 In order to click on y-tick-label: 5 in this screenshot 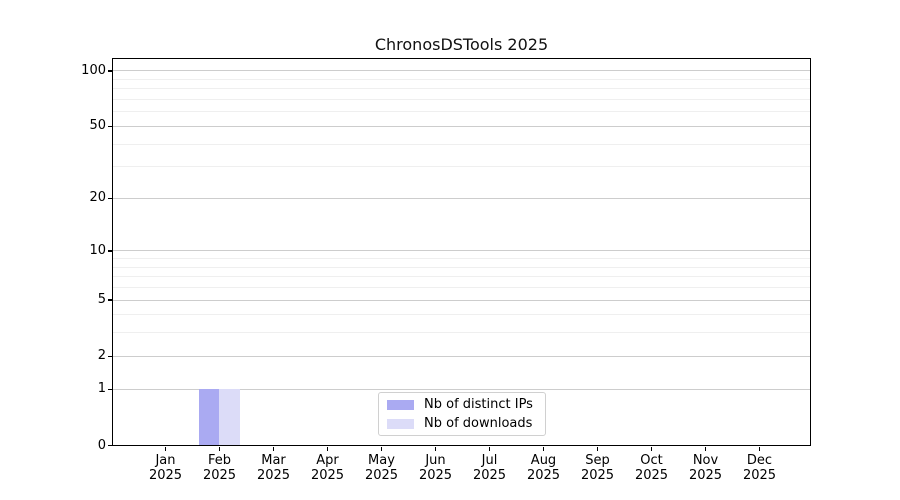, I will do `click(101, 299)`.